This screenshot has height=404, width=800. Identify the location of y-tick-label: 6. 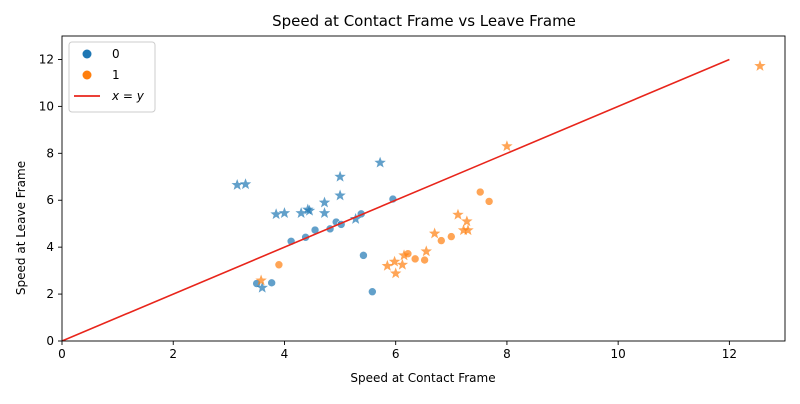
(50, 200).